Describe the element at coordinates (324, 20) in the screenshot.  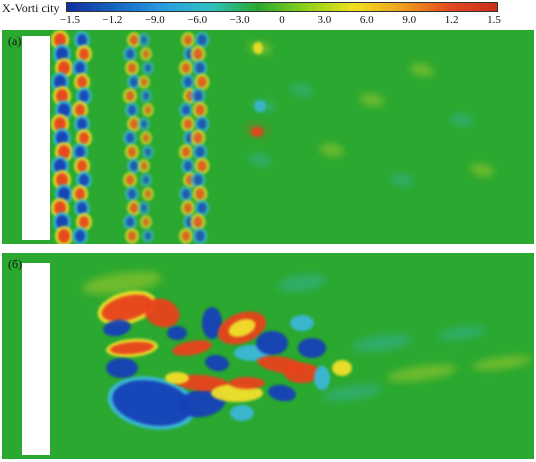
I see `colorbar-tick: 3.0` at that location.